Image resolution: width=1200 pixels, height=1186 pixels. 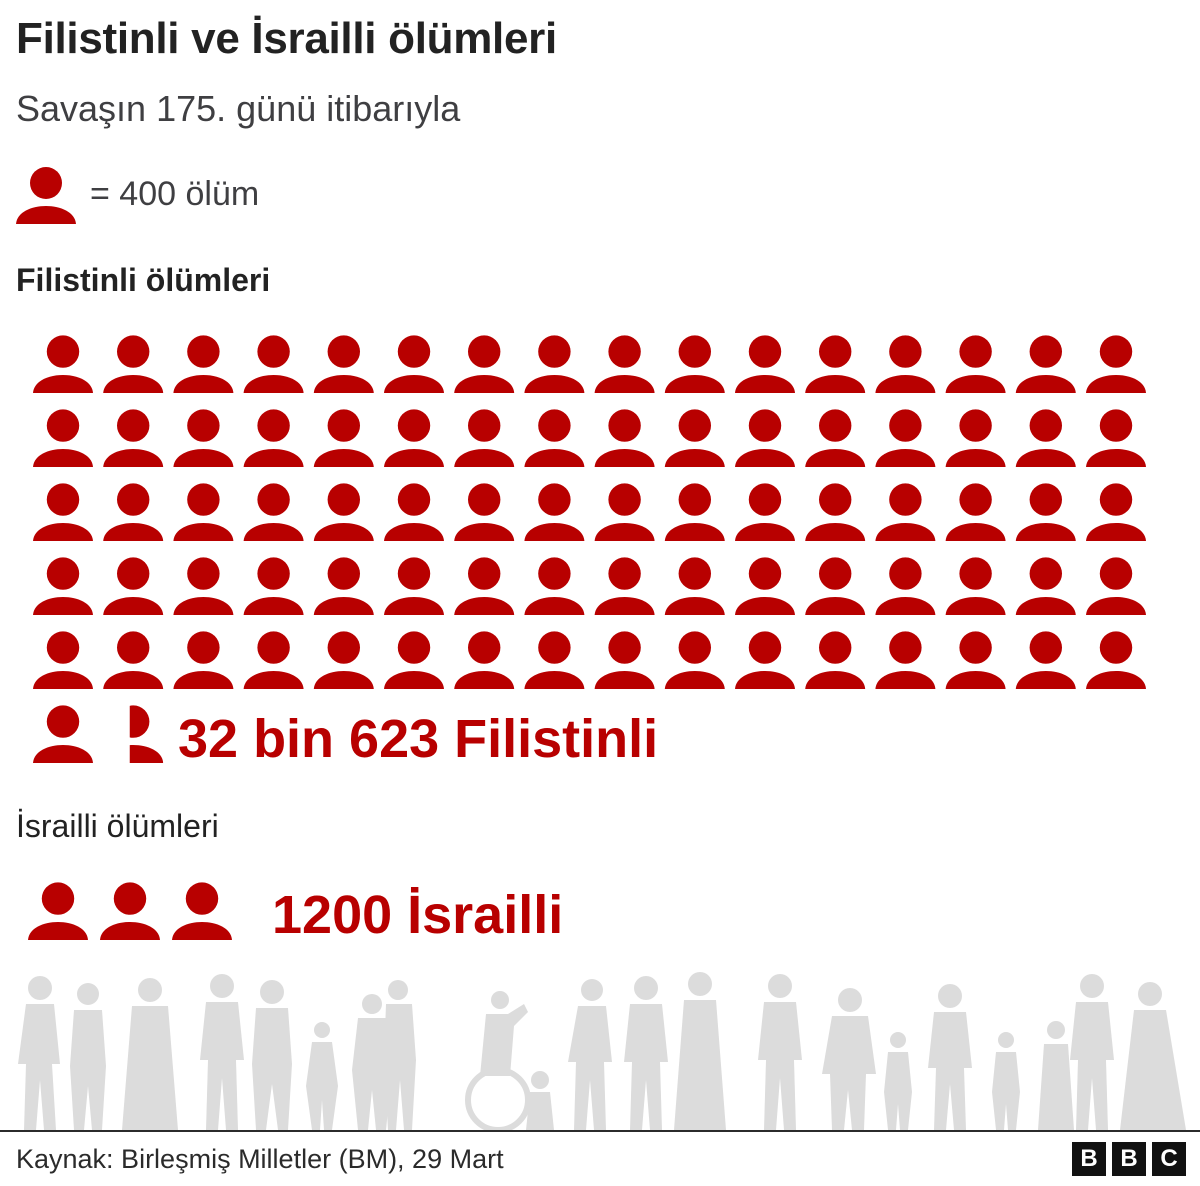 I want to click on chart-title: Filistinli ve İsrailli ölümleri, so click(x=286, y=38).